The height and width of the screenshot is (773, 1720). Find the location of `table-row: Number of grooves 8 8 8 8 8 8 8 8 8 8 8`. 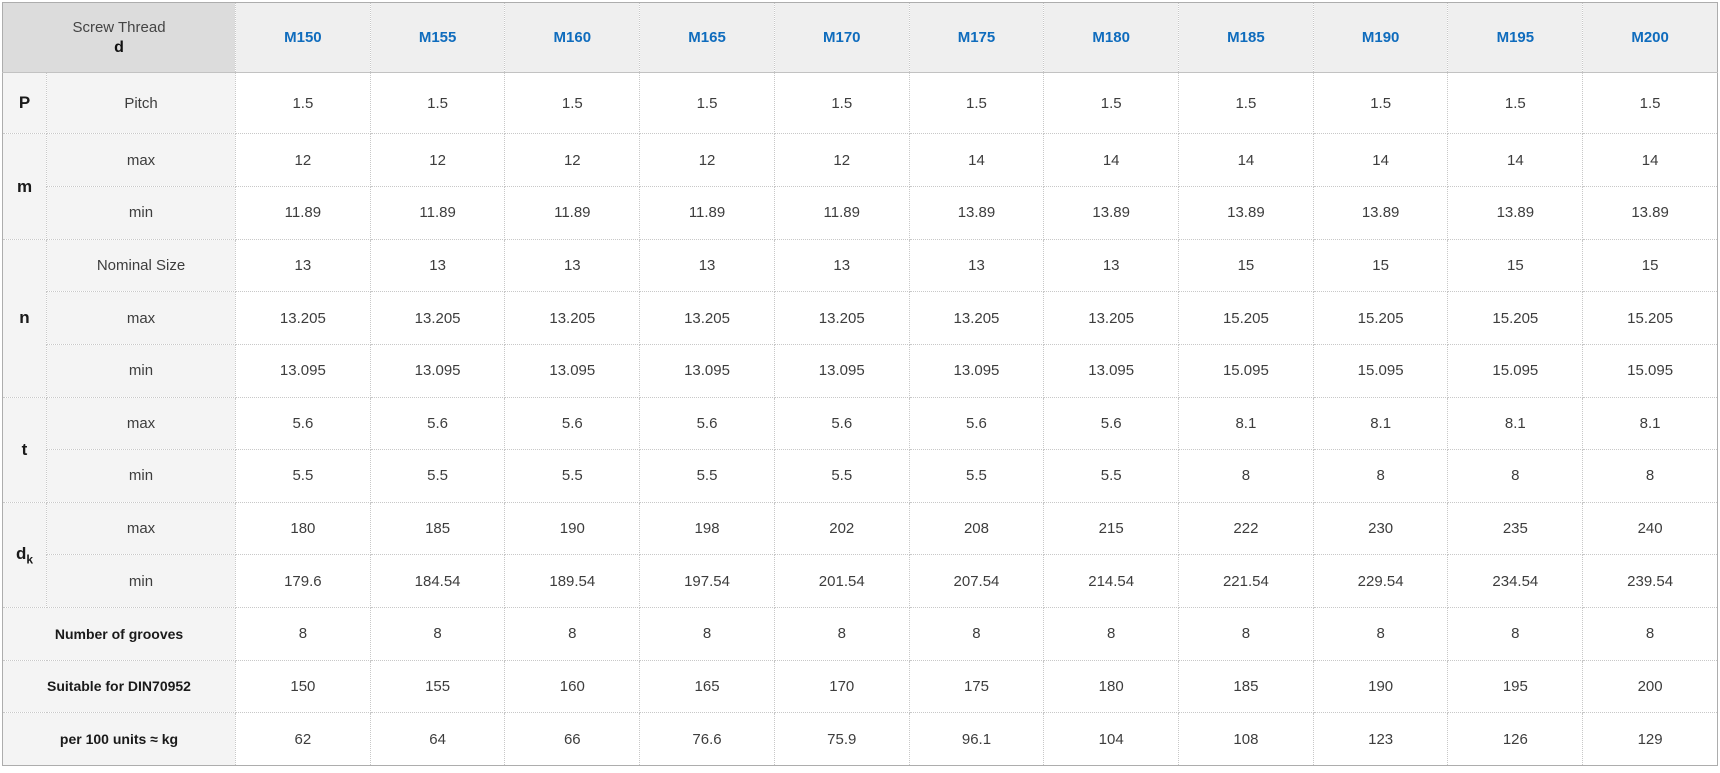

table-row: Number of grooves 8 8 8 8 8 8 8 8 8 8 8 is located at coordinates (859, 634).